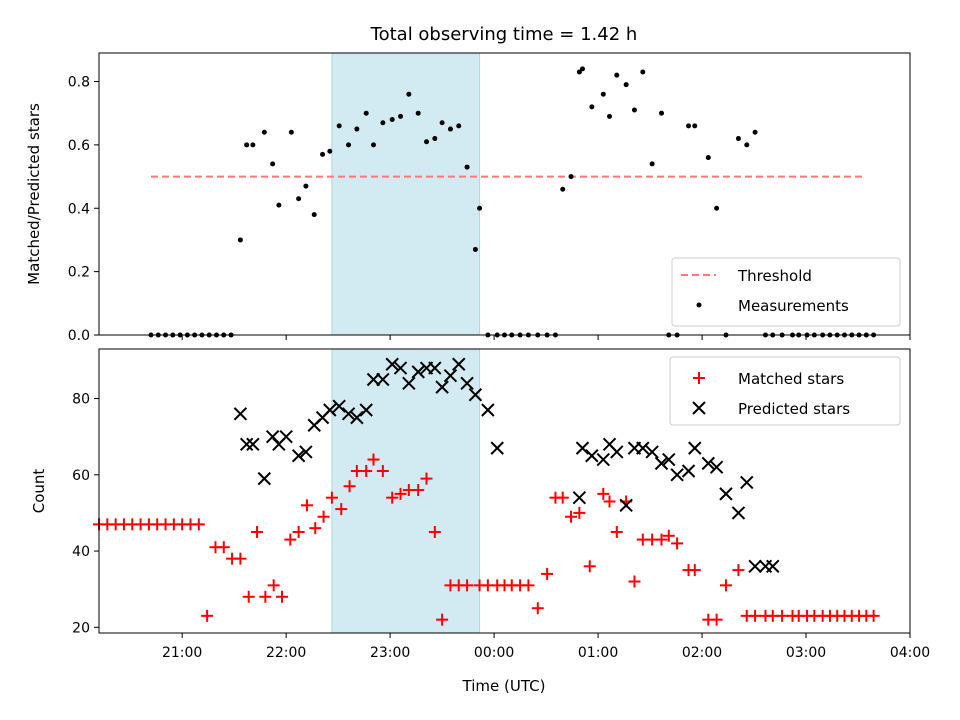  I want to click on bottom-y-tick-label: 20, so click(81, 628).